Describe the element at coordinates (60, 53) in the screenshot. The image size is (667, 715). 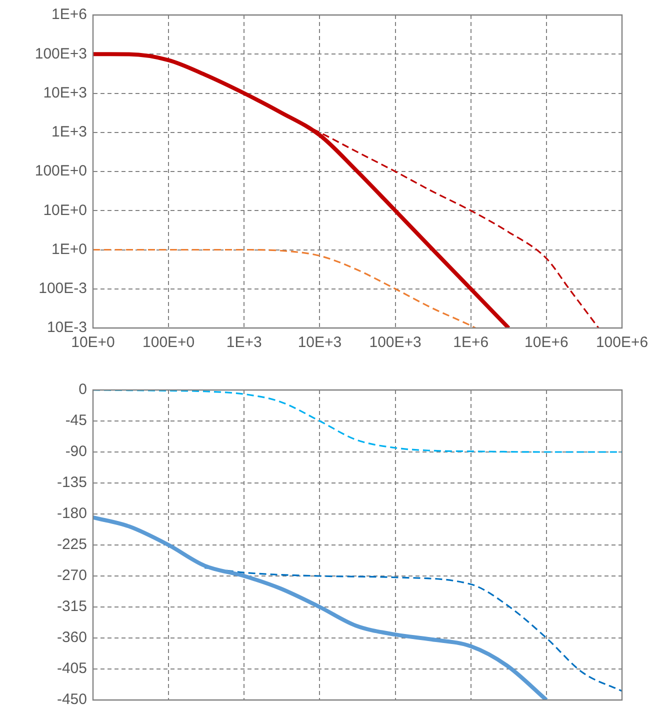
I see `y-tick-label: 100E+3` at that location.